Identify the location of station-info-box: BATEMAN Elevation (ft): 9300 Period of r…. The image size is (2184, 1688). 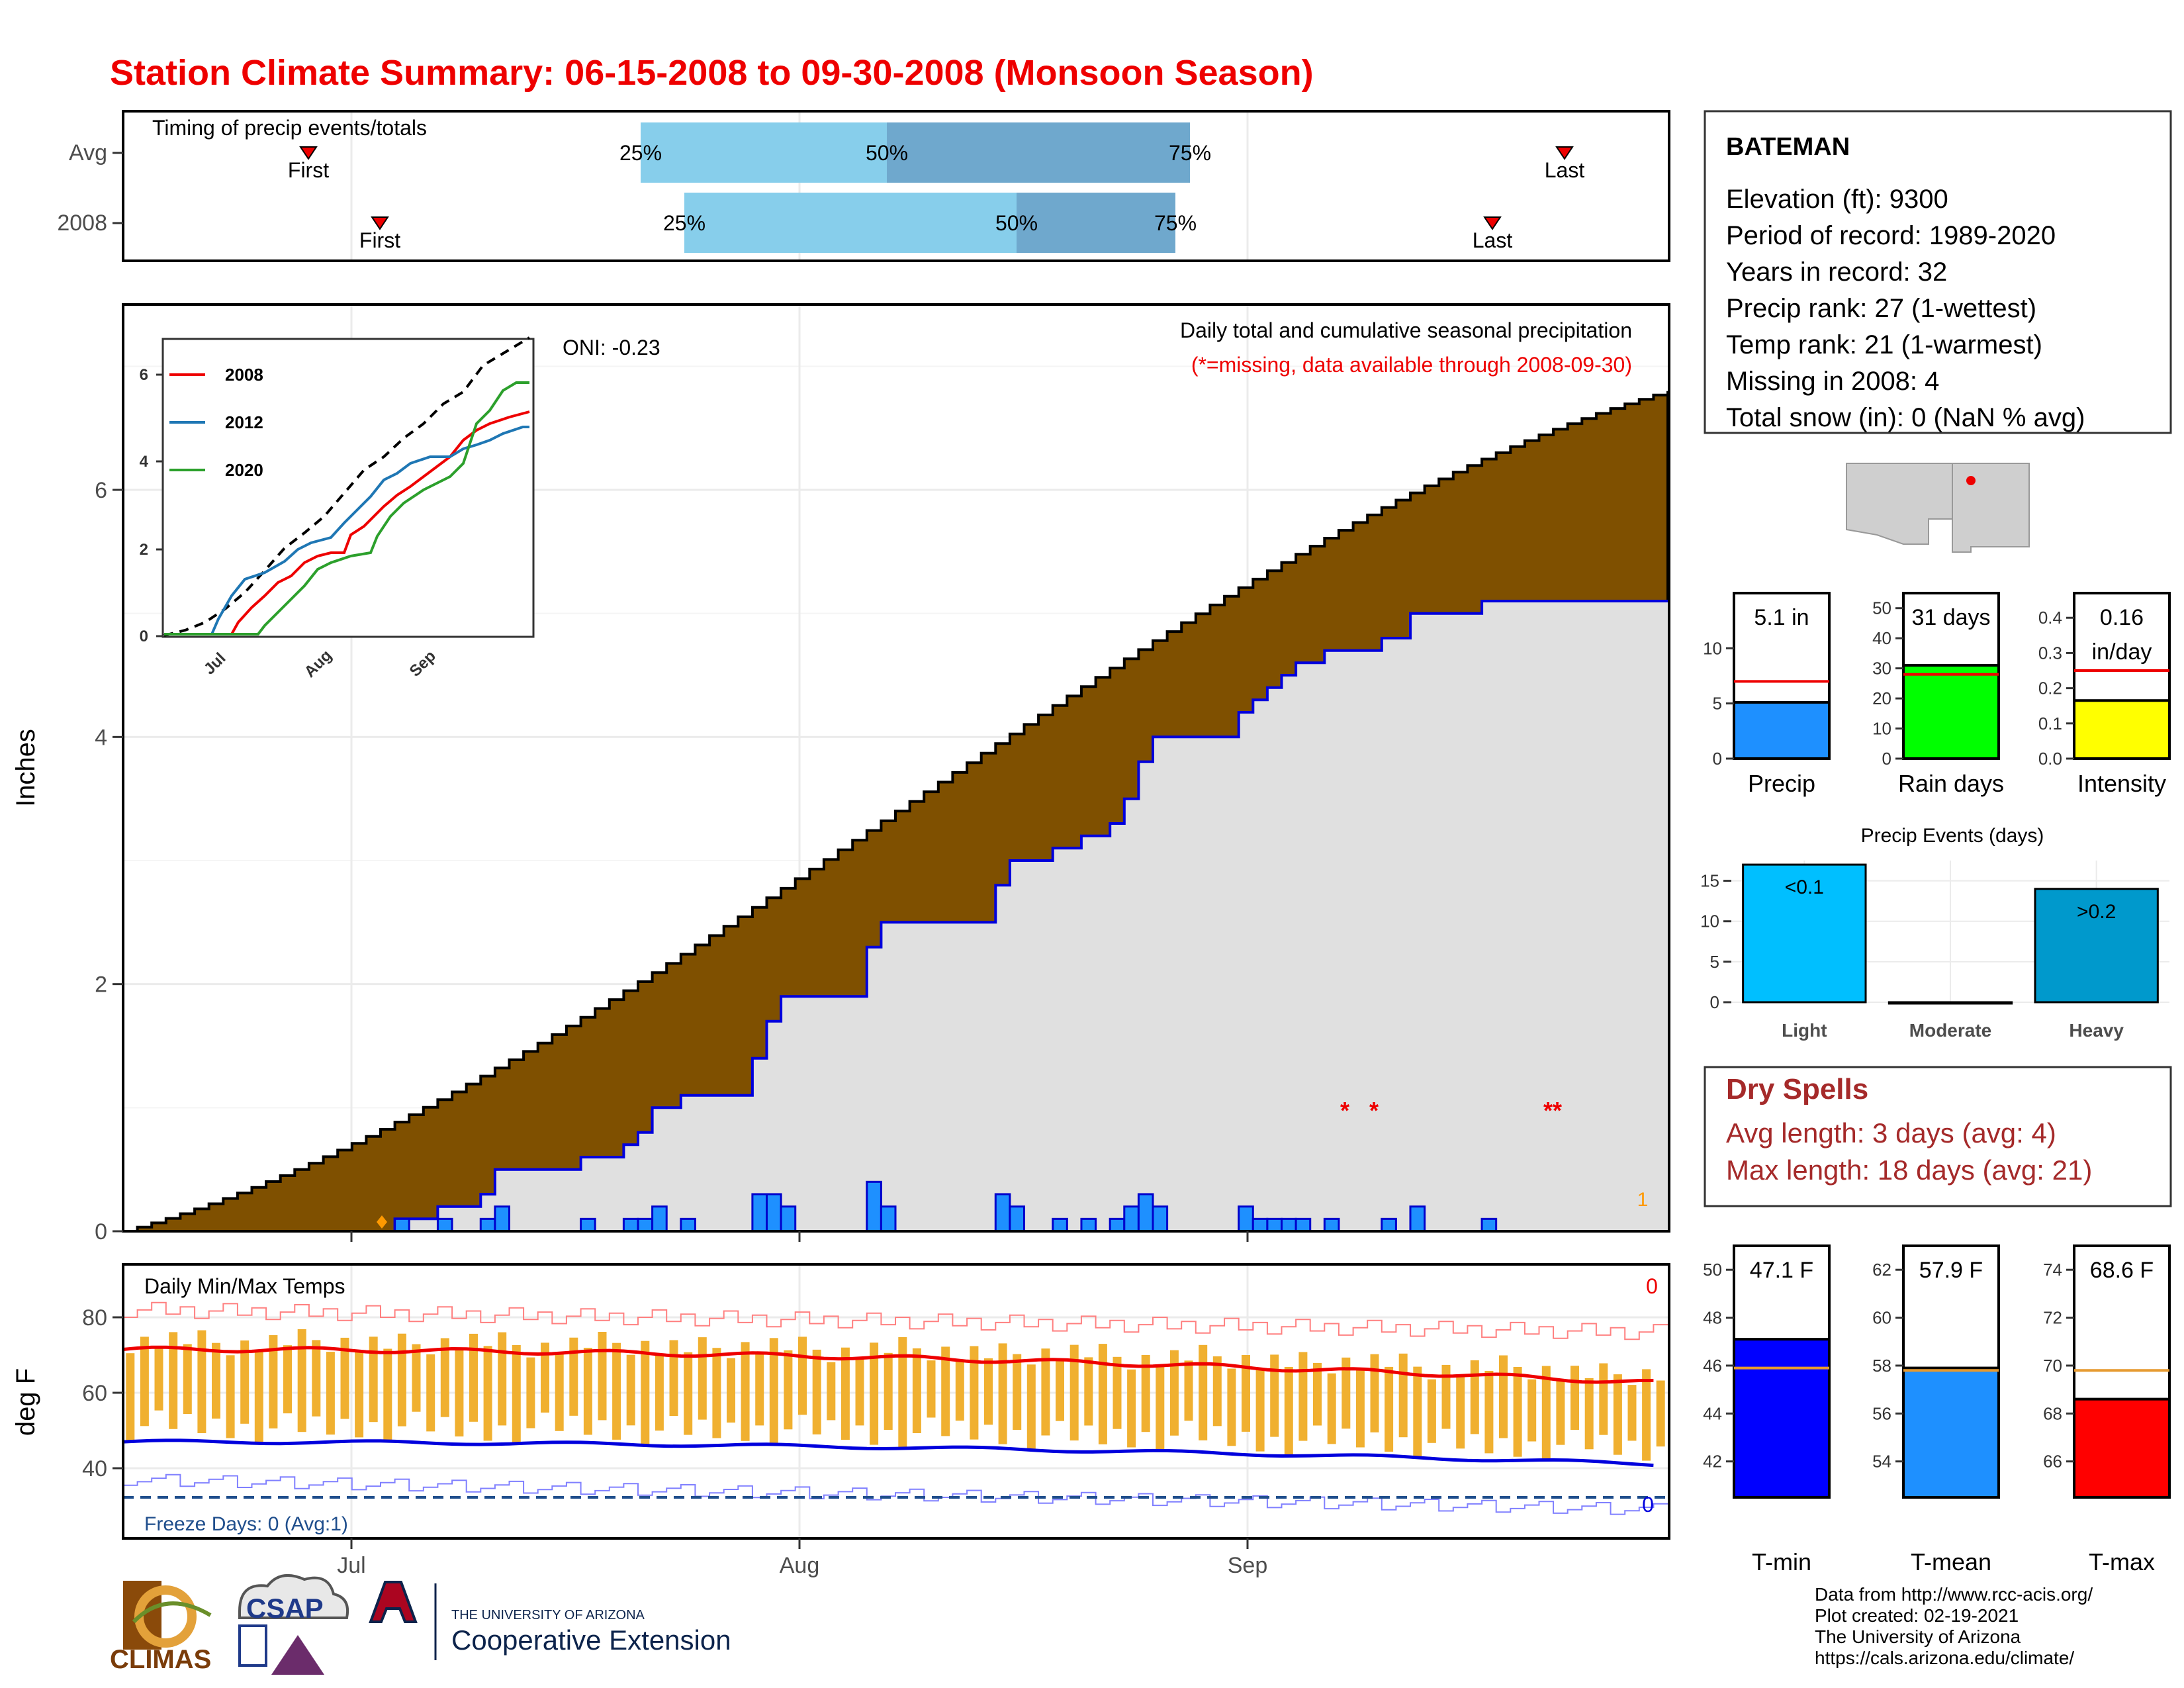
(1938, 272).